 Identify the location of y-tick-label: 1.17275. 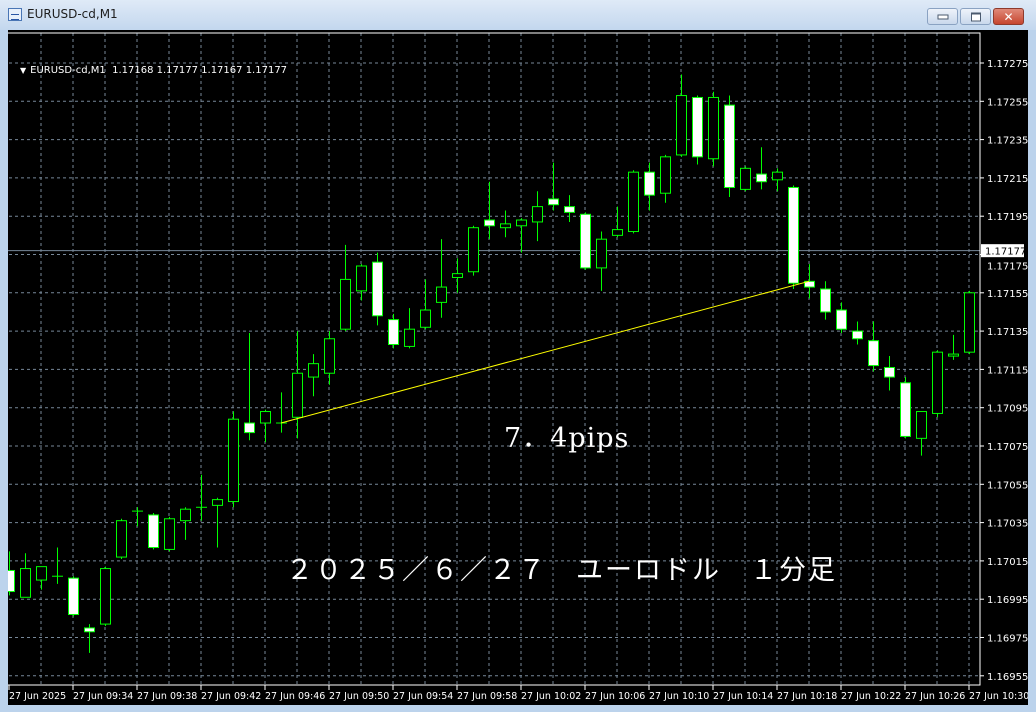
(1007, 64).